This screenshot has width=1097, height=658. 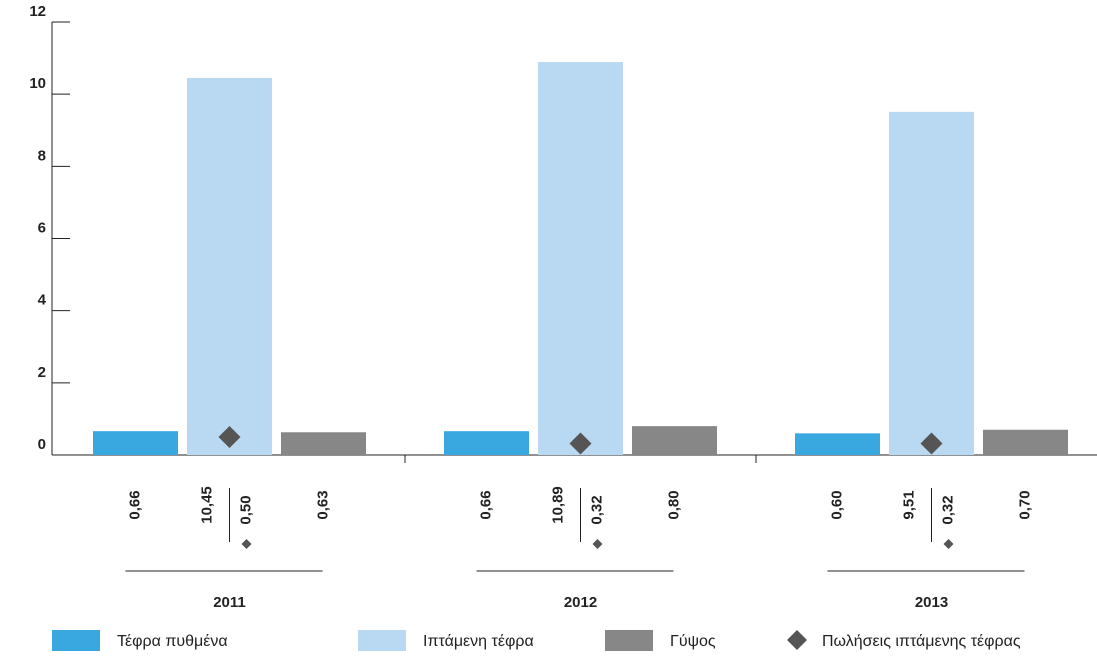 What do you see at coordinates (229, 602) in the screenshot?
I see `x-tick-label: 2011` at bounding box center [229, 602].